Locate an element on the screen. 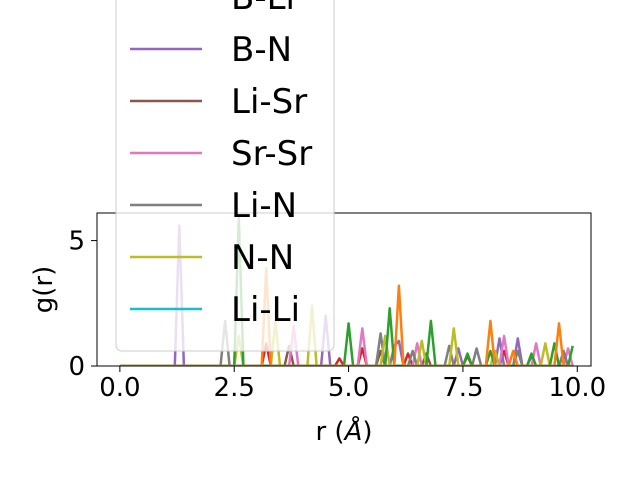  x-axis-ticks: 0.0 2.5 5.0 7.5 10.0 is located at coordinates (352, 384).